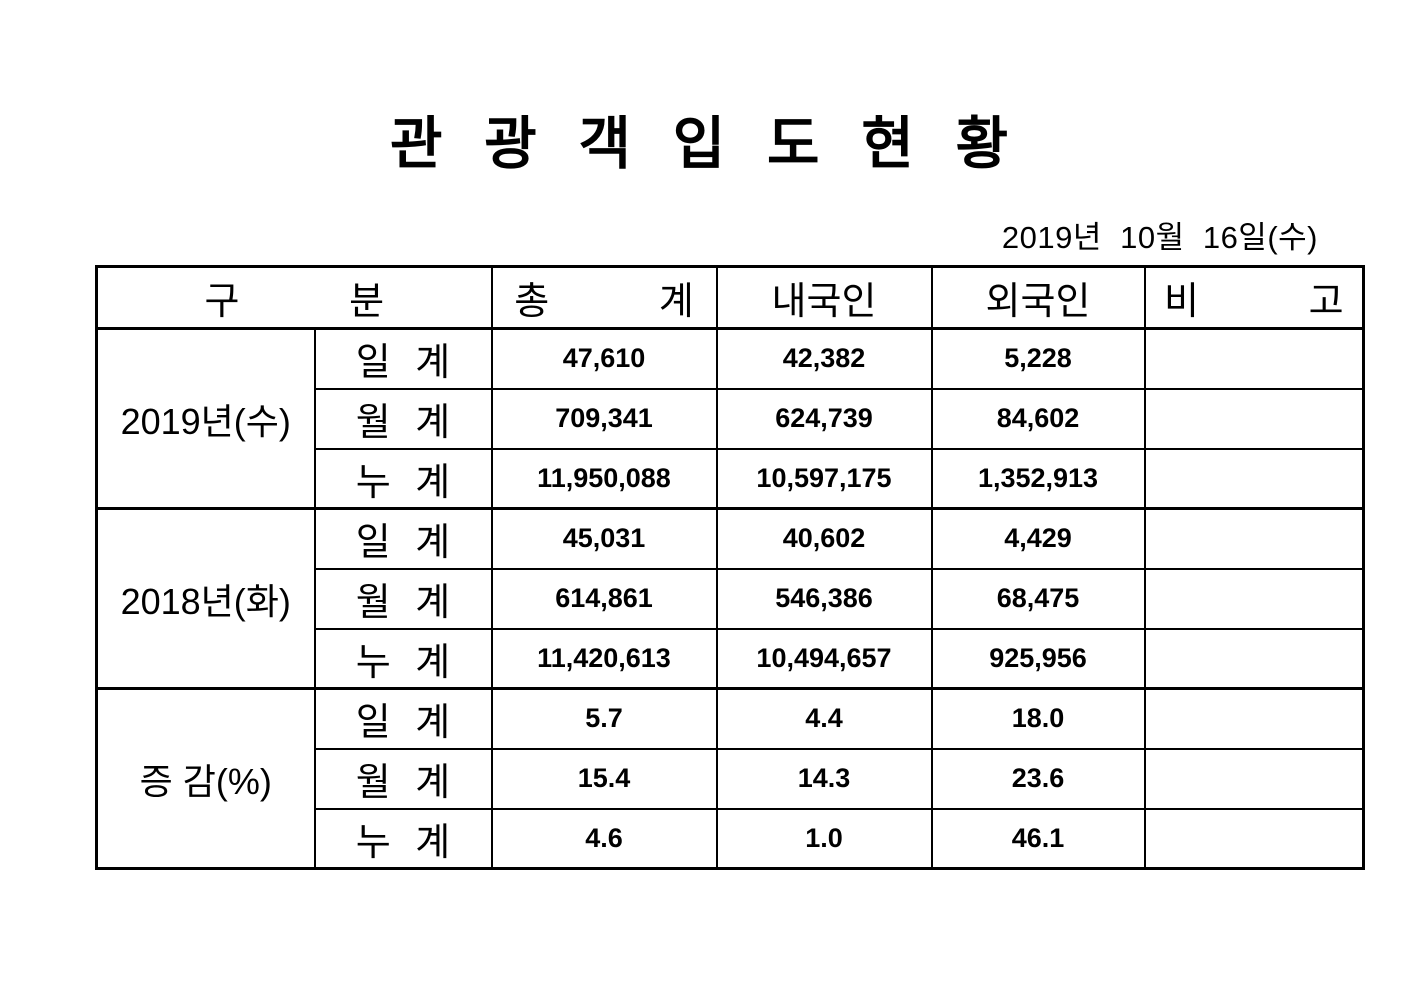 The image size is (1403, 992). Describe the element at coordinates (205, 778) in the screenshot. I see `group-label-change: 증 감(%)` at that location.